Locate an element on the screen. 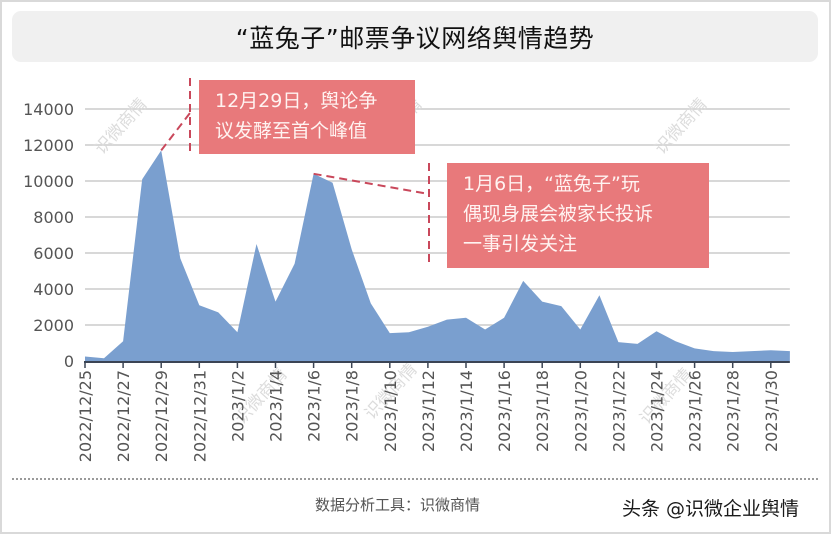 This screenshot has height=534, width=831. x-tick-label: 2023/1/12 is located at coordinates (428, 411).